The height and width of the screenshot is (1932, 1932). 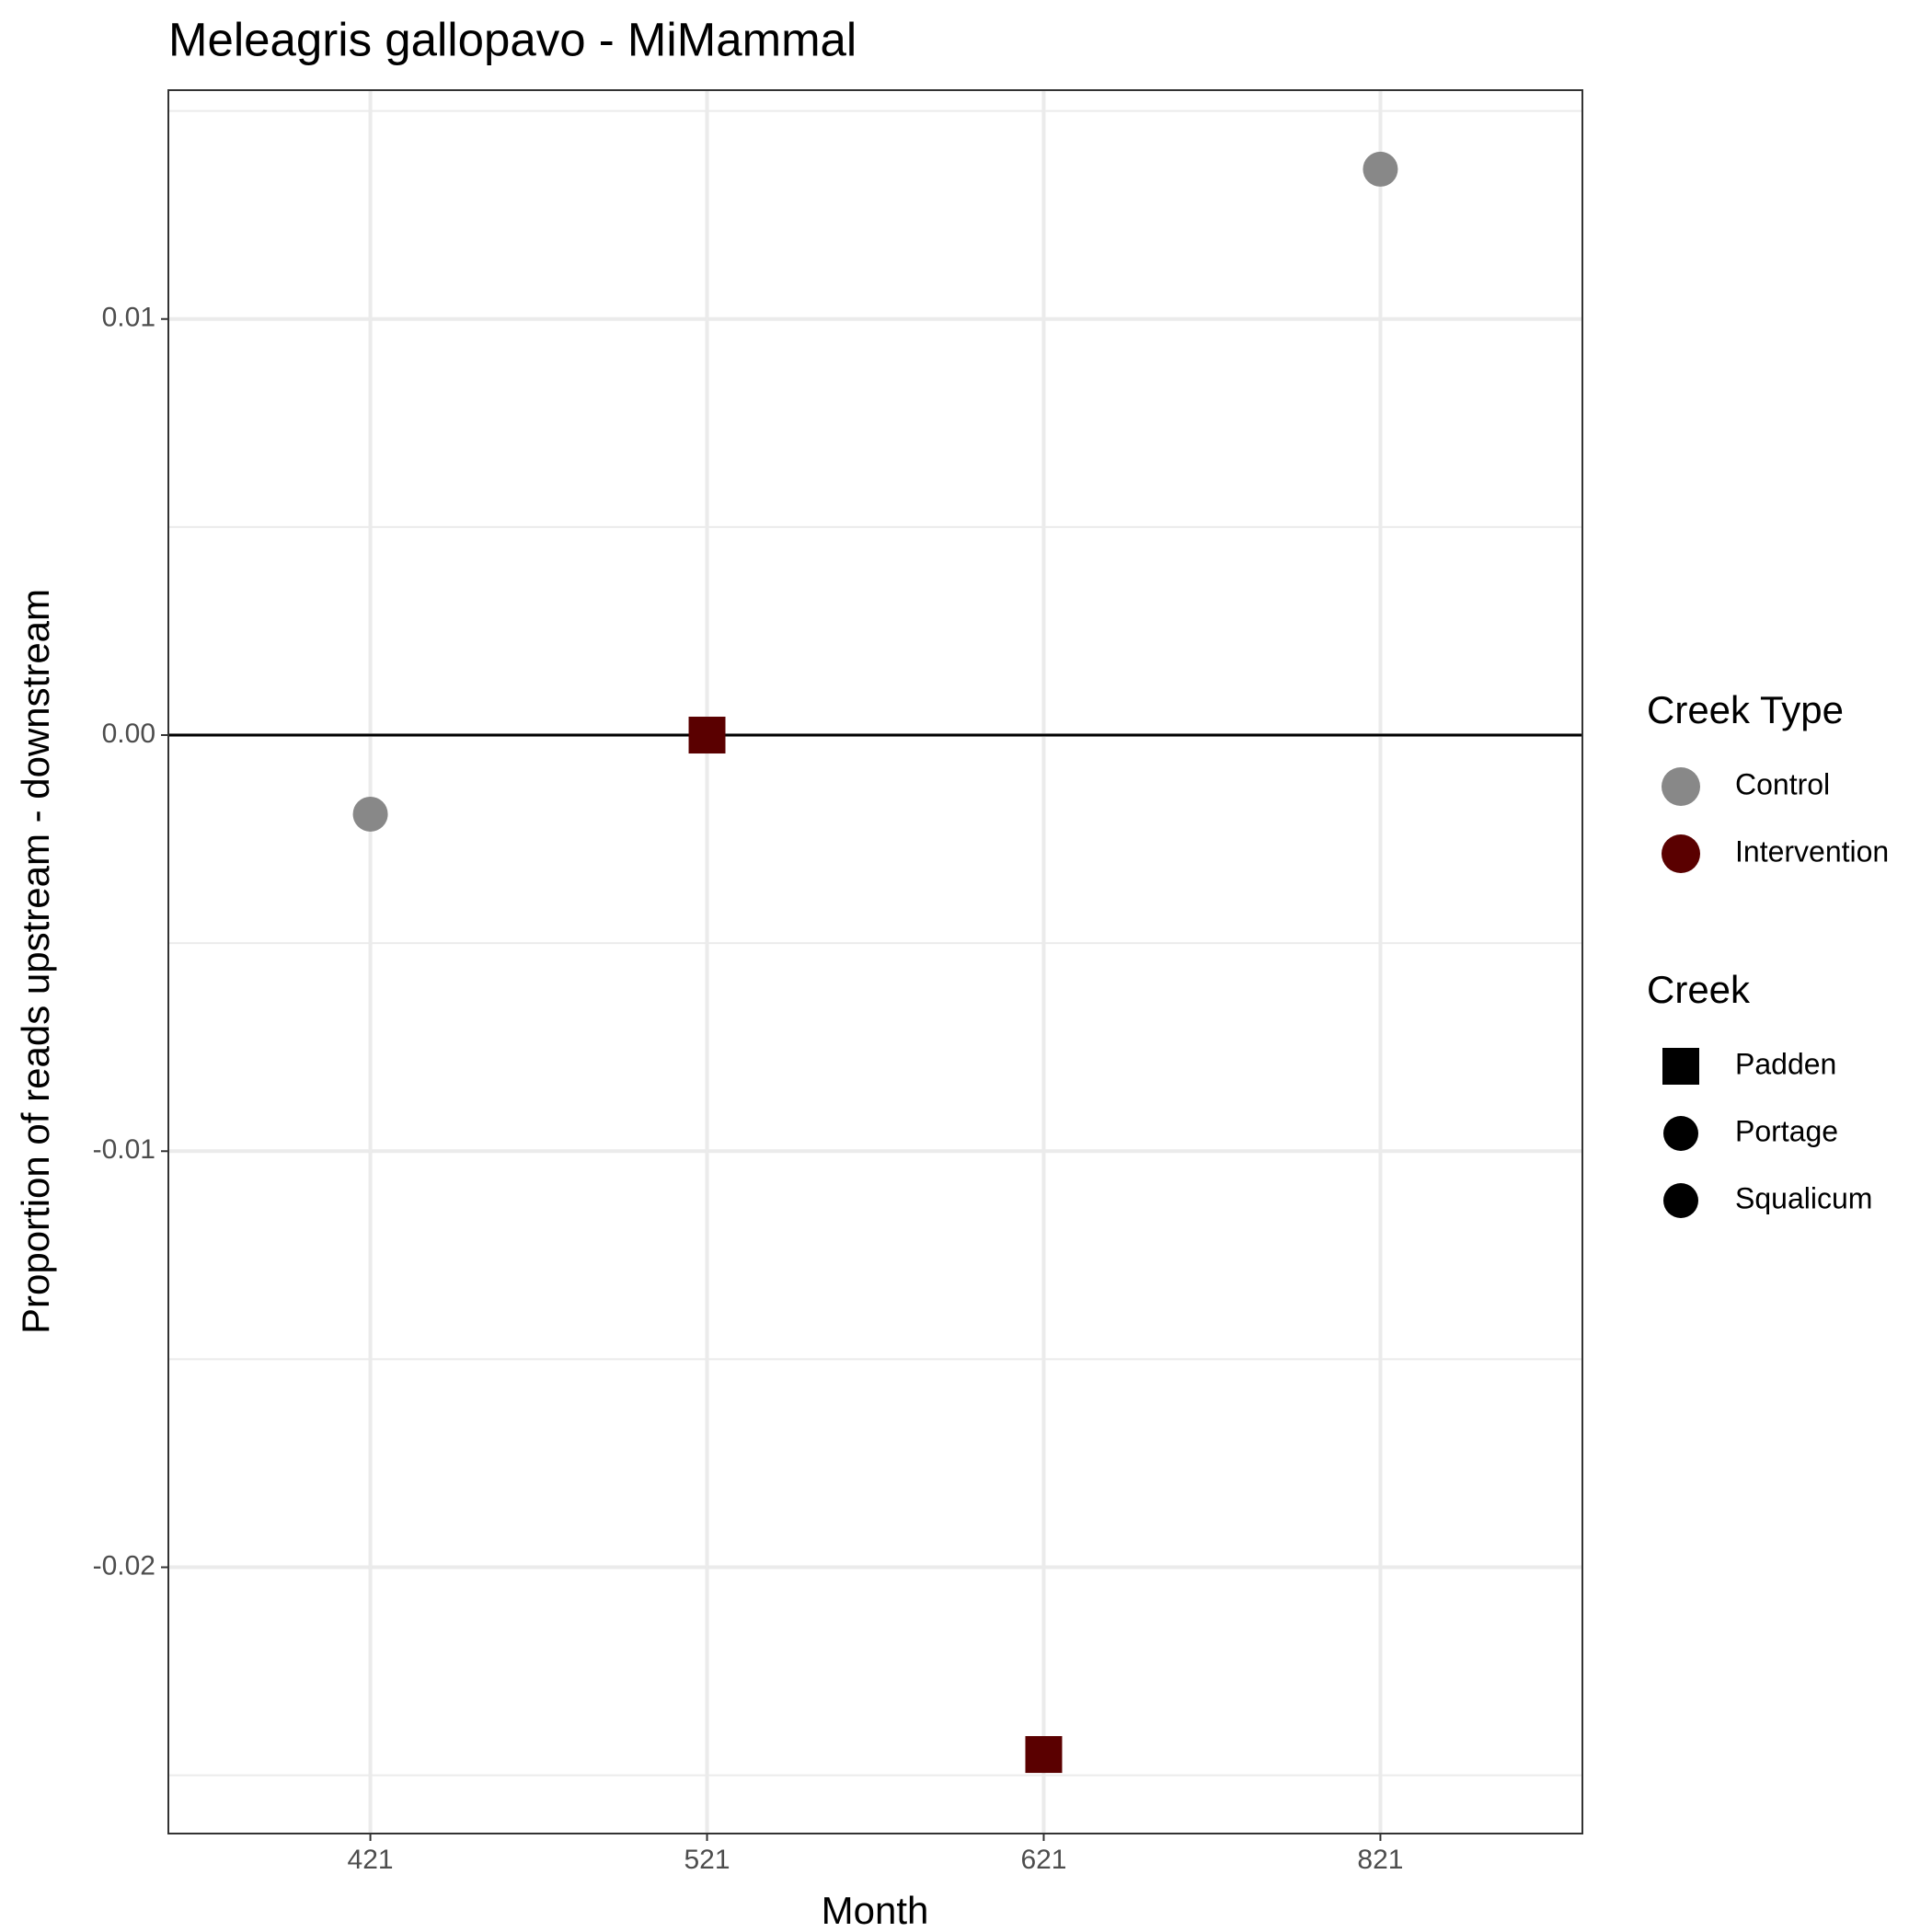 What do you see at coordinates (1786, 1130) in the screenshot?
I see `legend-label: Portage` at bounding box center [1786, 1130].